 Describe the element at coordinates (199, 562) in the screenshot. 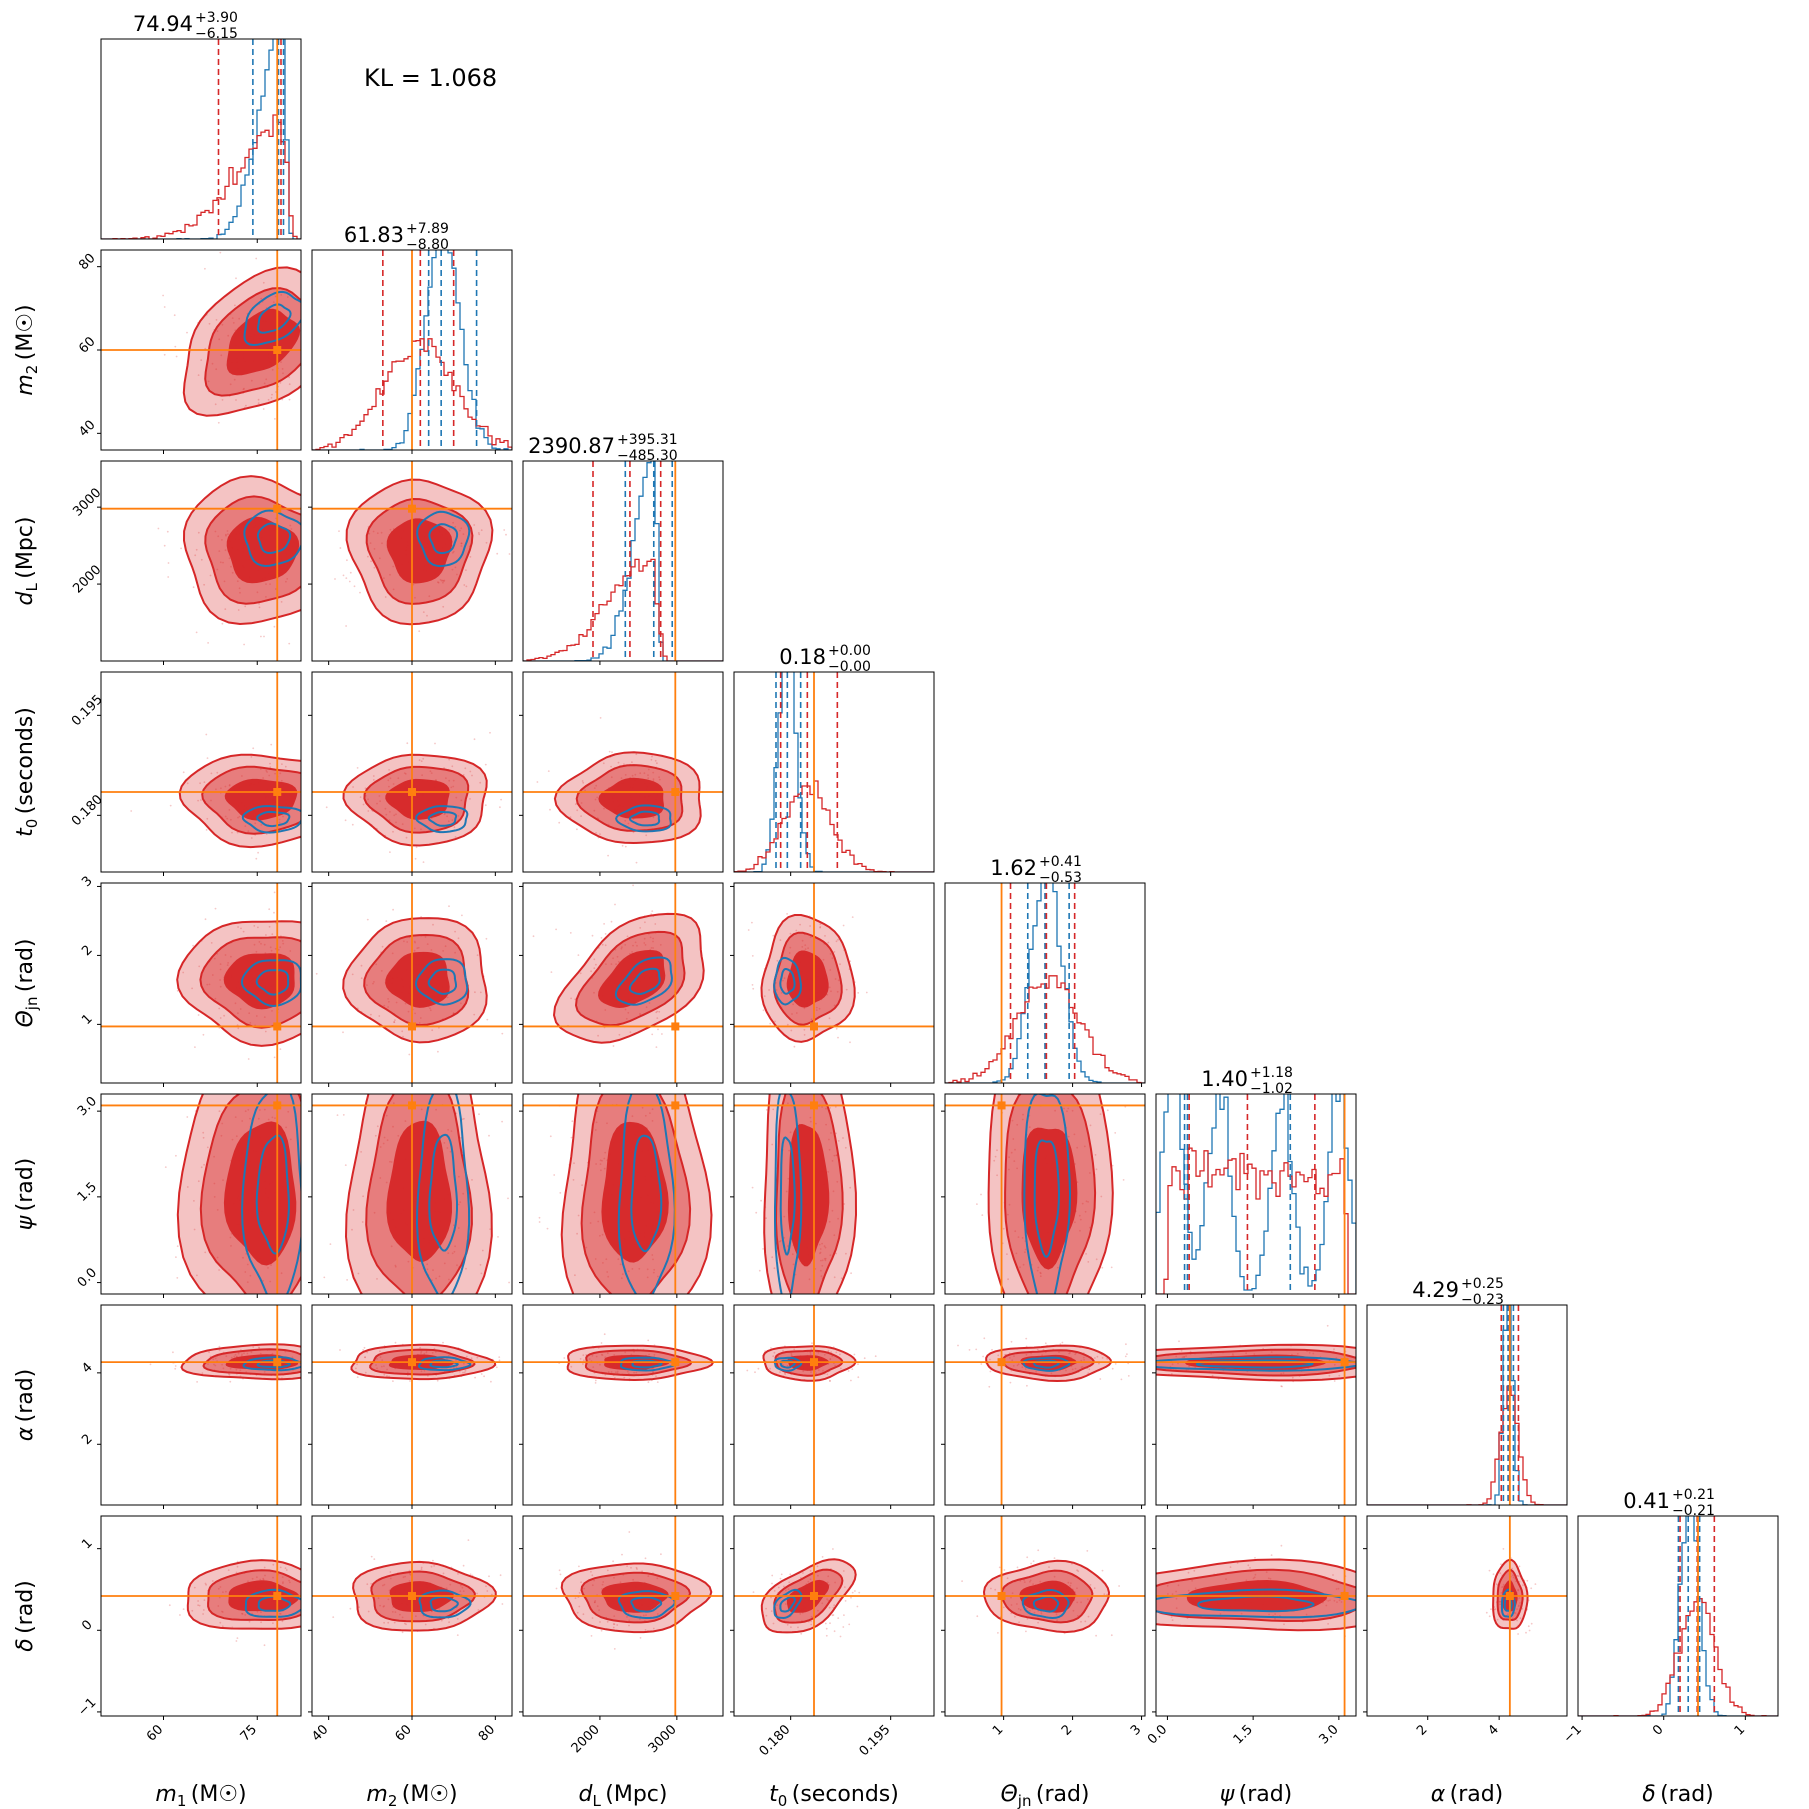

I see `joint-panel-dL-vs-m1` at that location.